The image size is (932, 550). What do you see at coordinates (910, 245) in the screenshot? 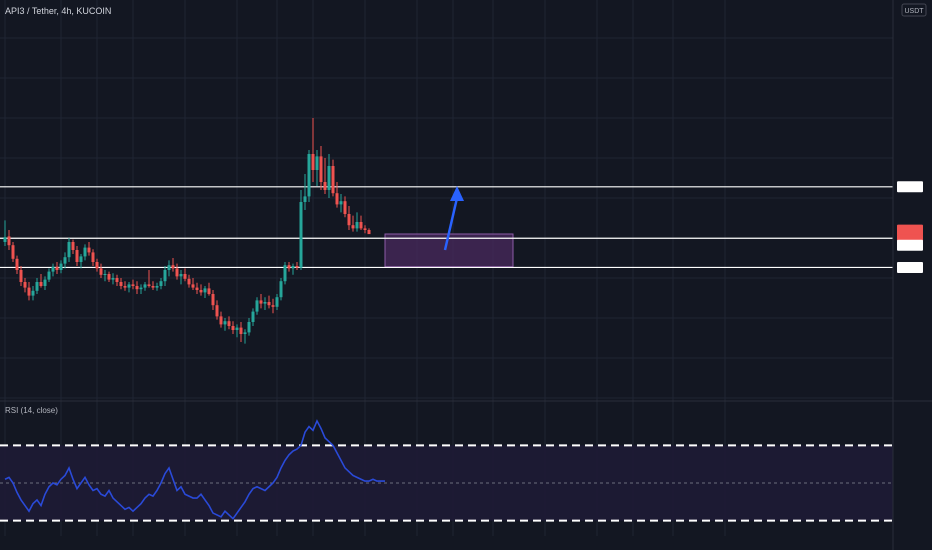
I see `price-label-5497-bg` at bounding box center [910, 245].